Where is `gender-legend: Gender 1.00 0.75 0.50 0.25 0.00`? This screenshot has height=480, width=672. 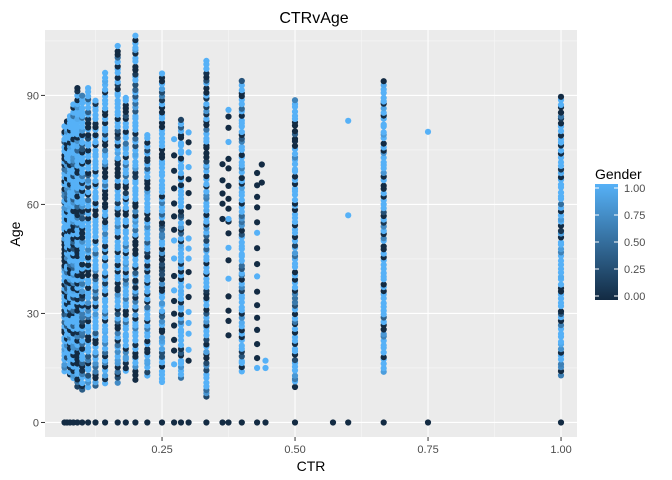 gender-legend: Gender 1.00 0.75 0.50 0.25 0.00 is located at coordinates (620, 234).